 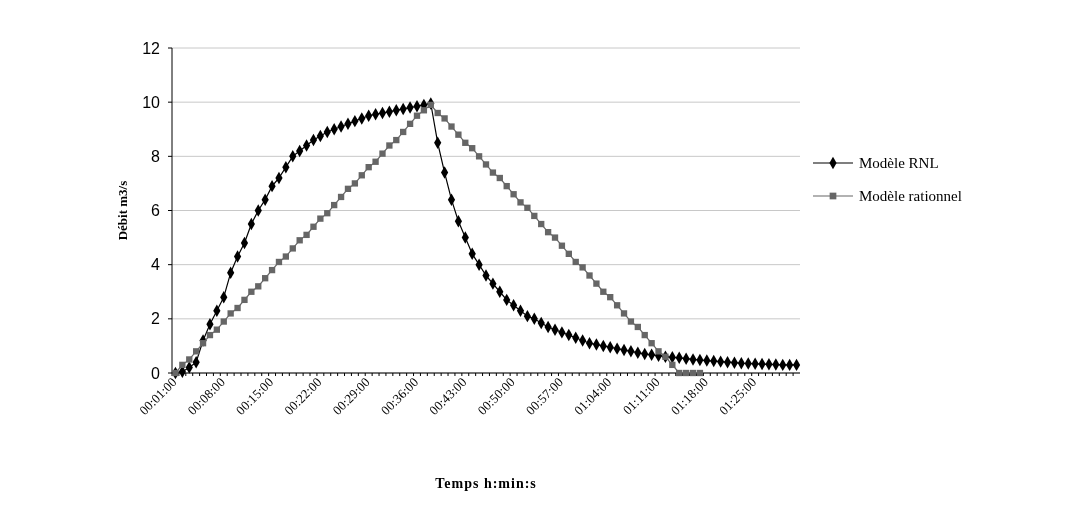 I want to click on legend-label: Modèle rationnel, so click(x=910, y=196).